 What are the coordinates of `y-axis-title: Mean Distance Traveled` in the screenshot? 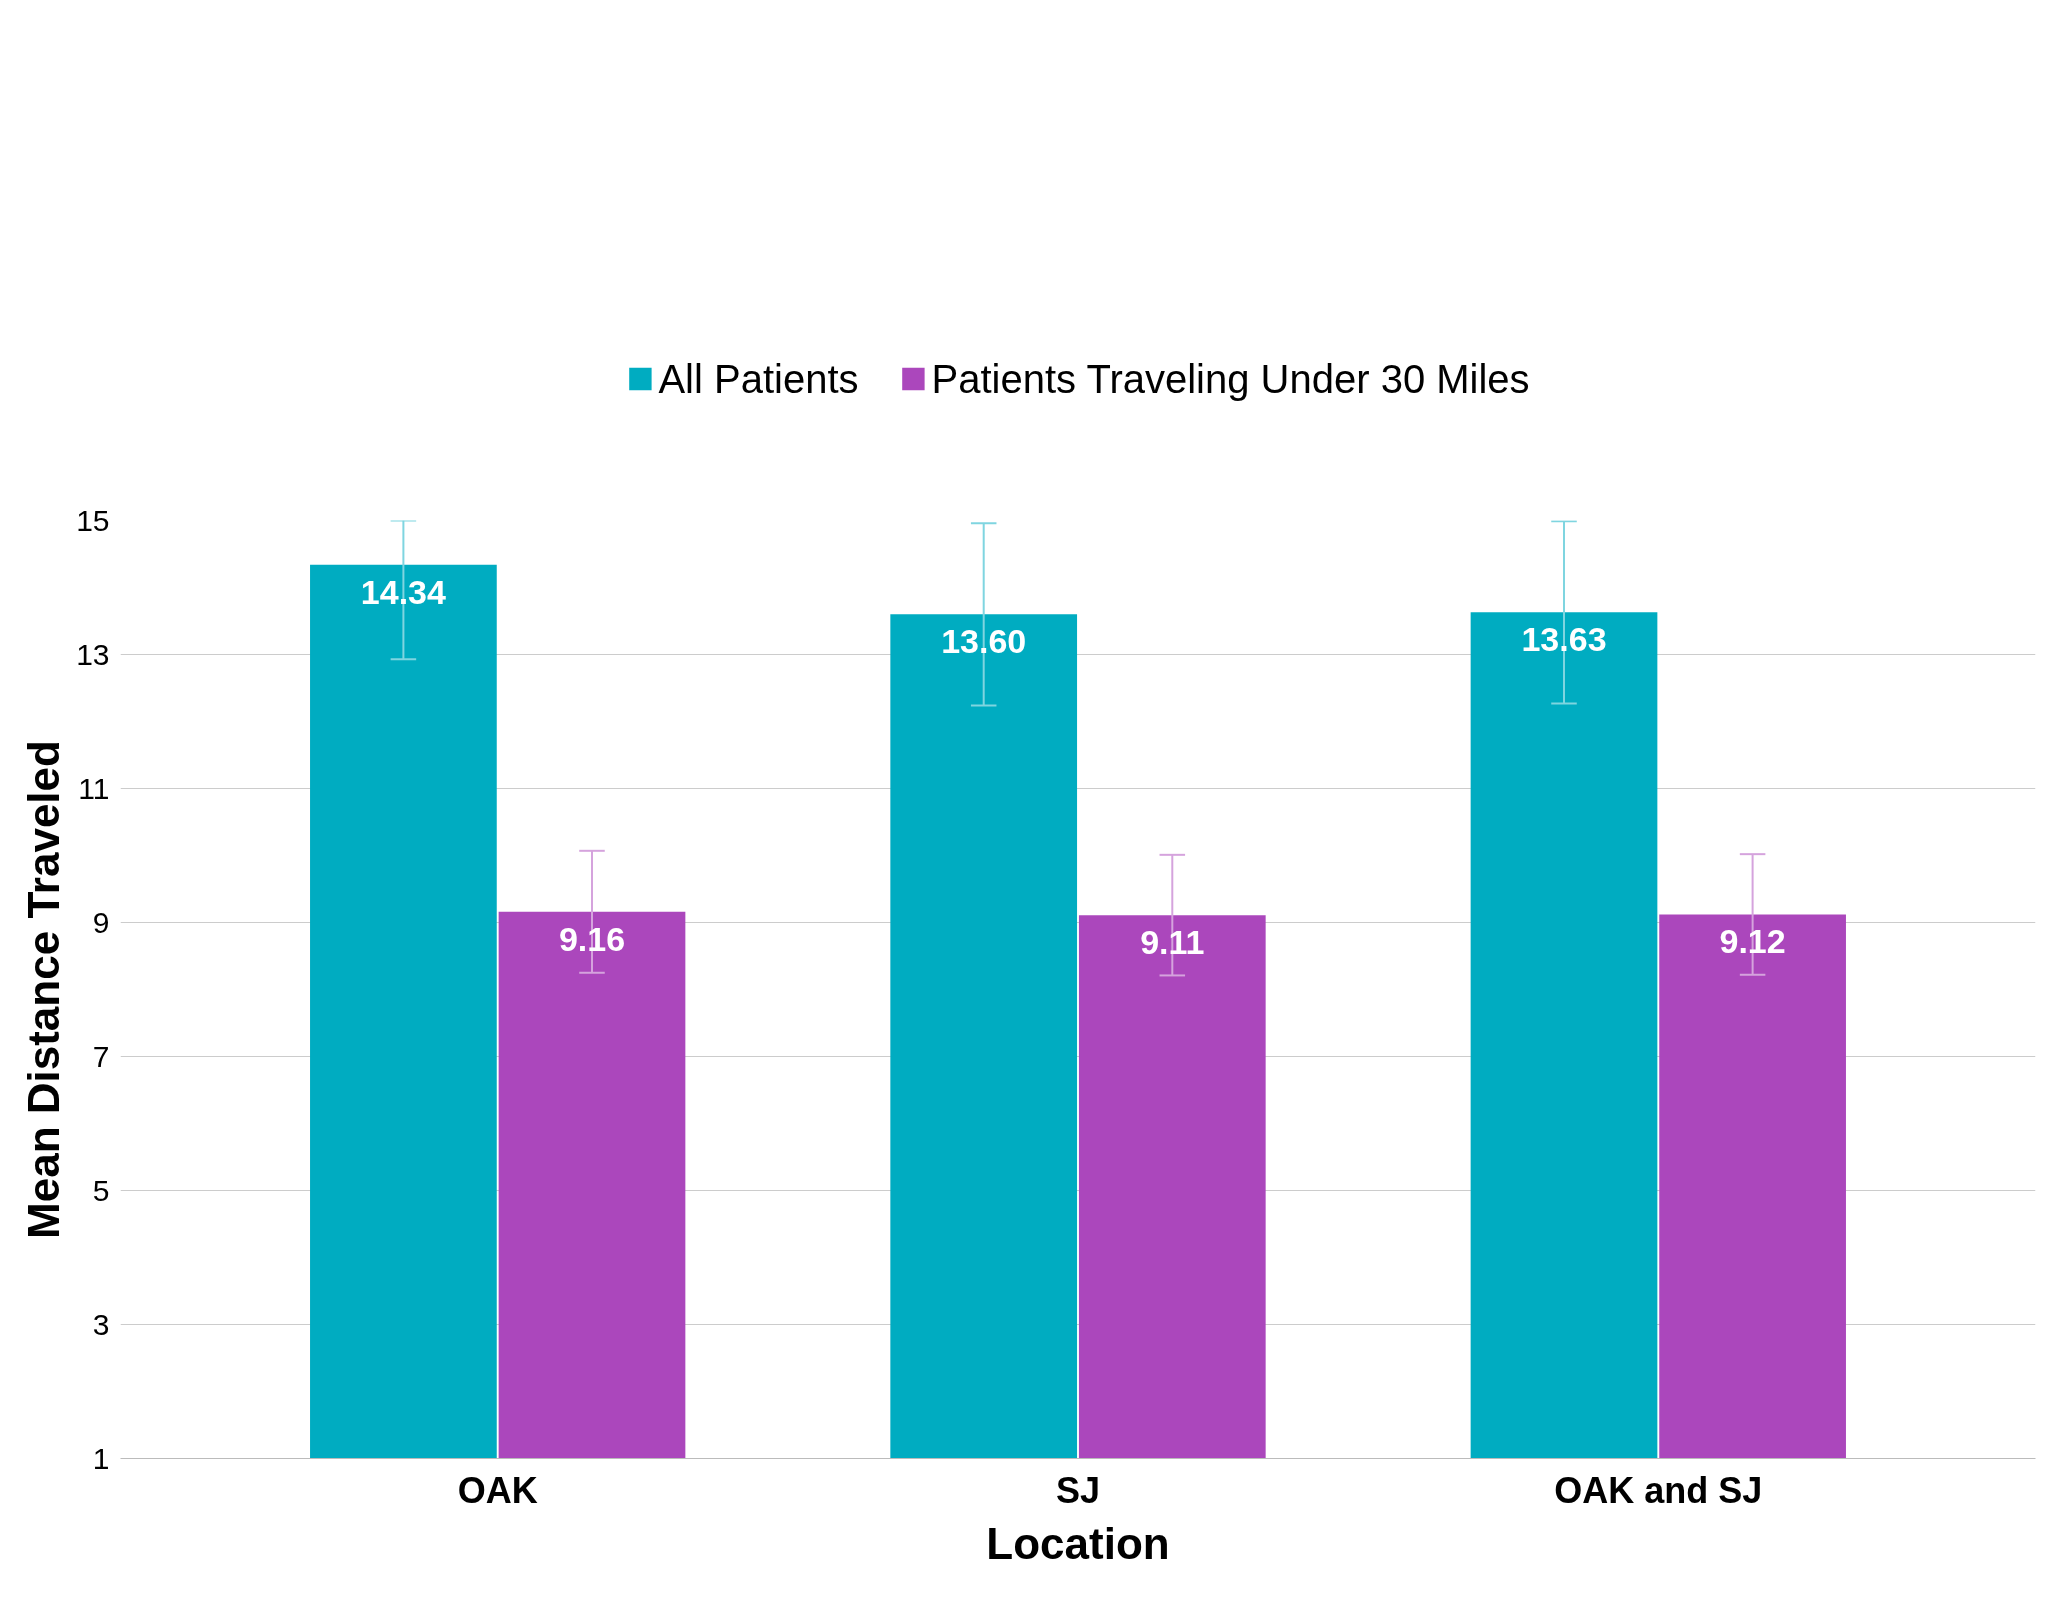 It's located at (44, 989).